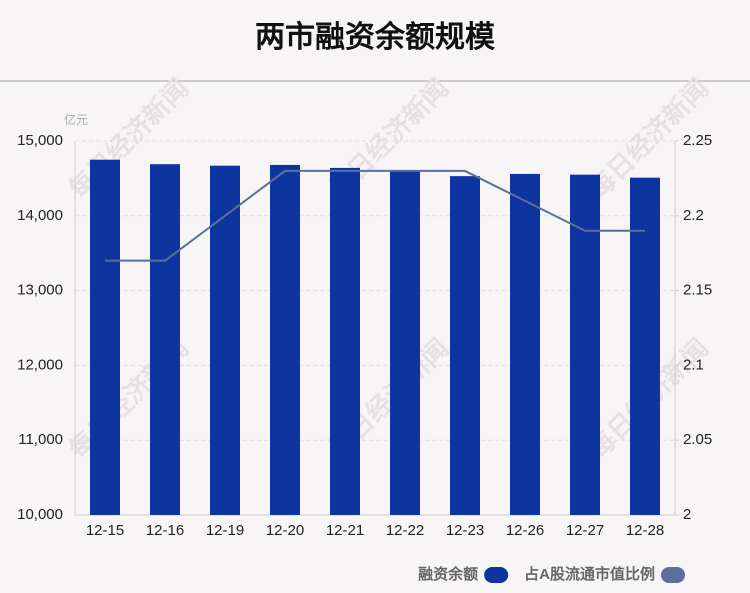 This screenshot has height=593, width=750. Describe the element at coordinates (76, 119) in the screenshot. I see `y-unit: 亿元` at that location.